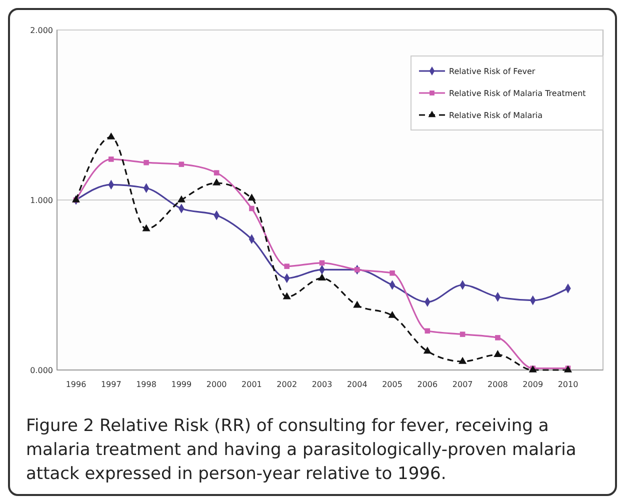  I want to click on x-tick-label: 2000, so click(216, 384).